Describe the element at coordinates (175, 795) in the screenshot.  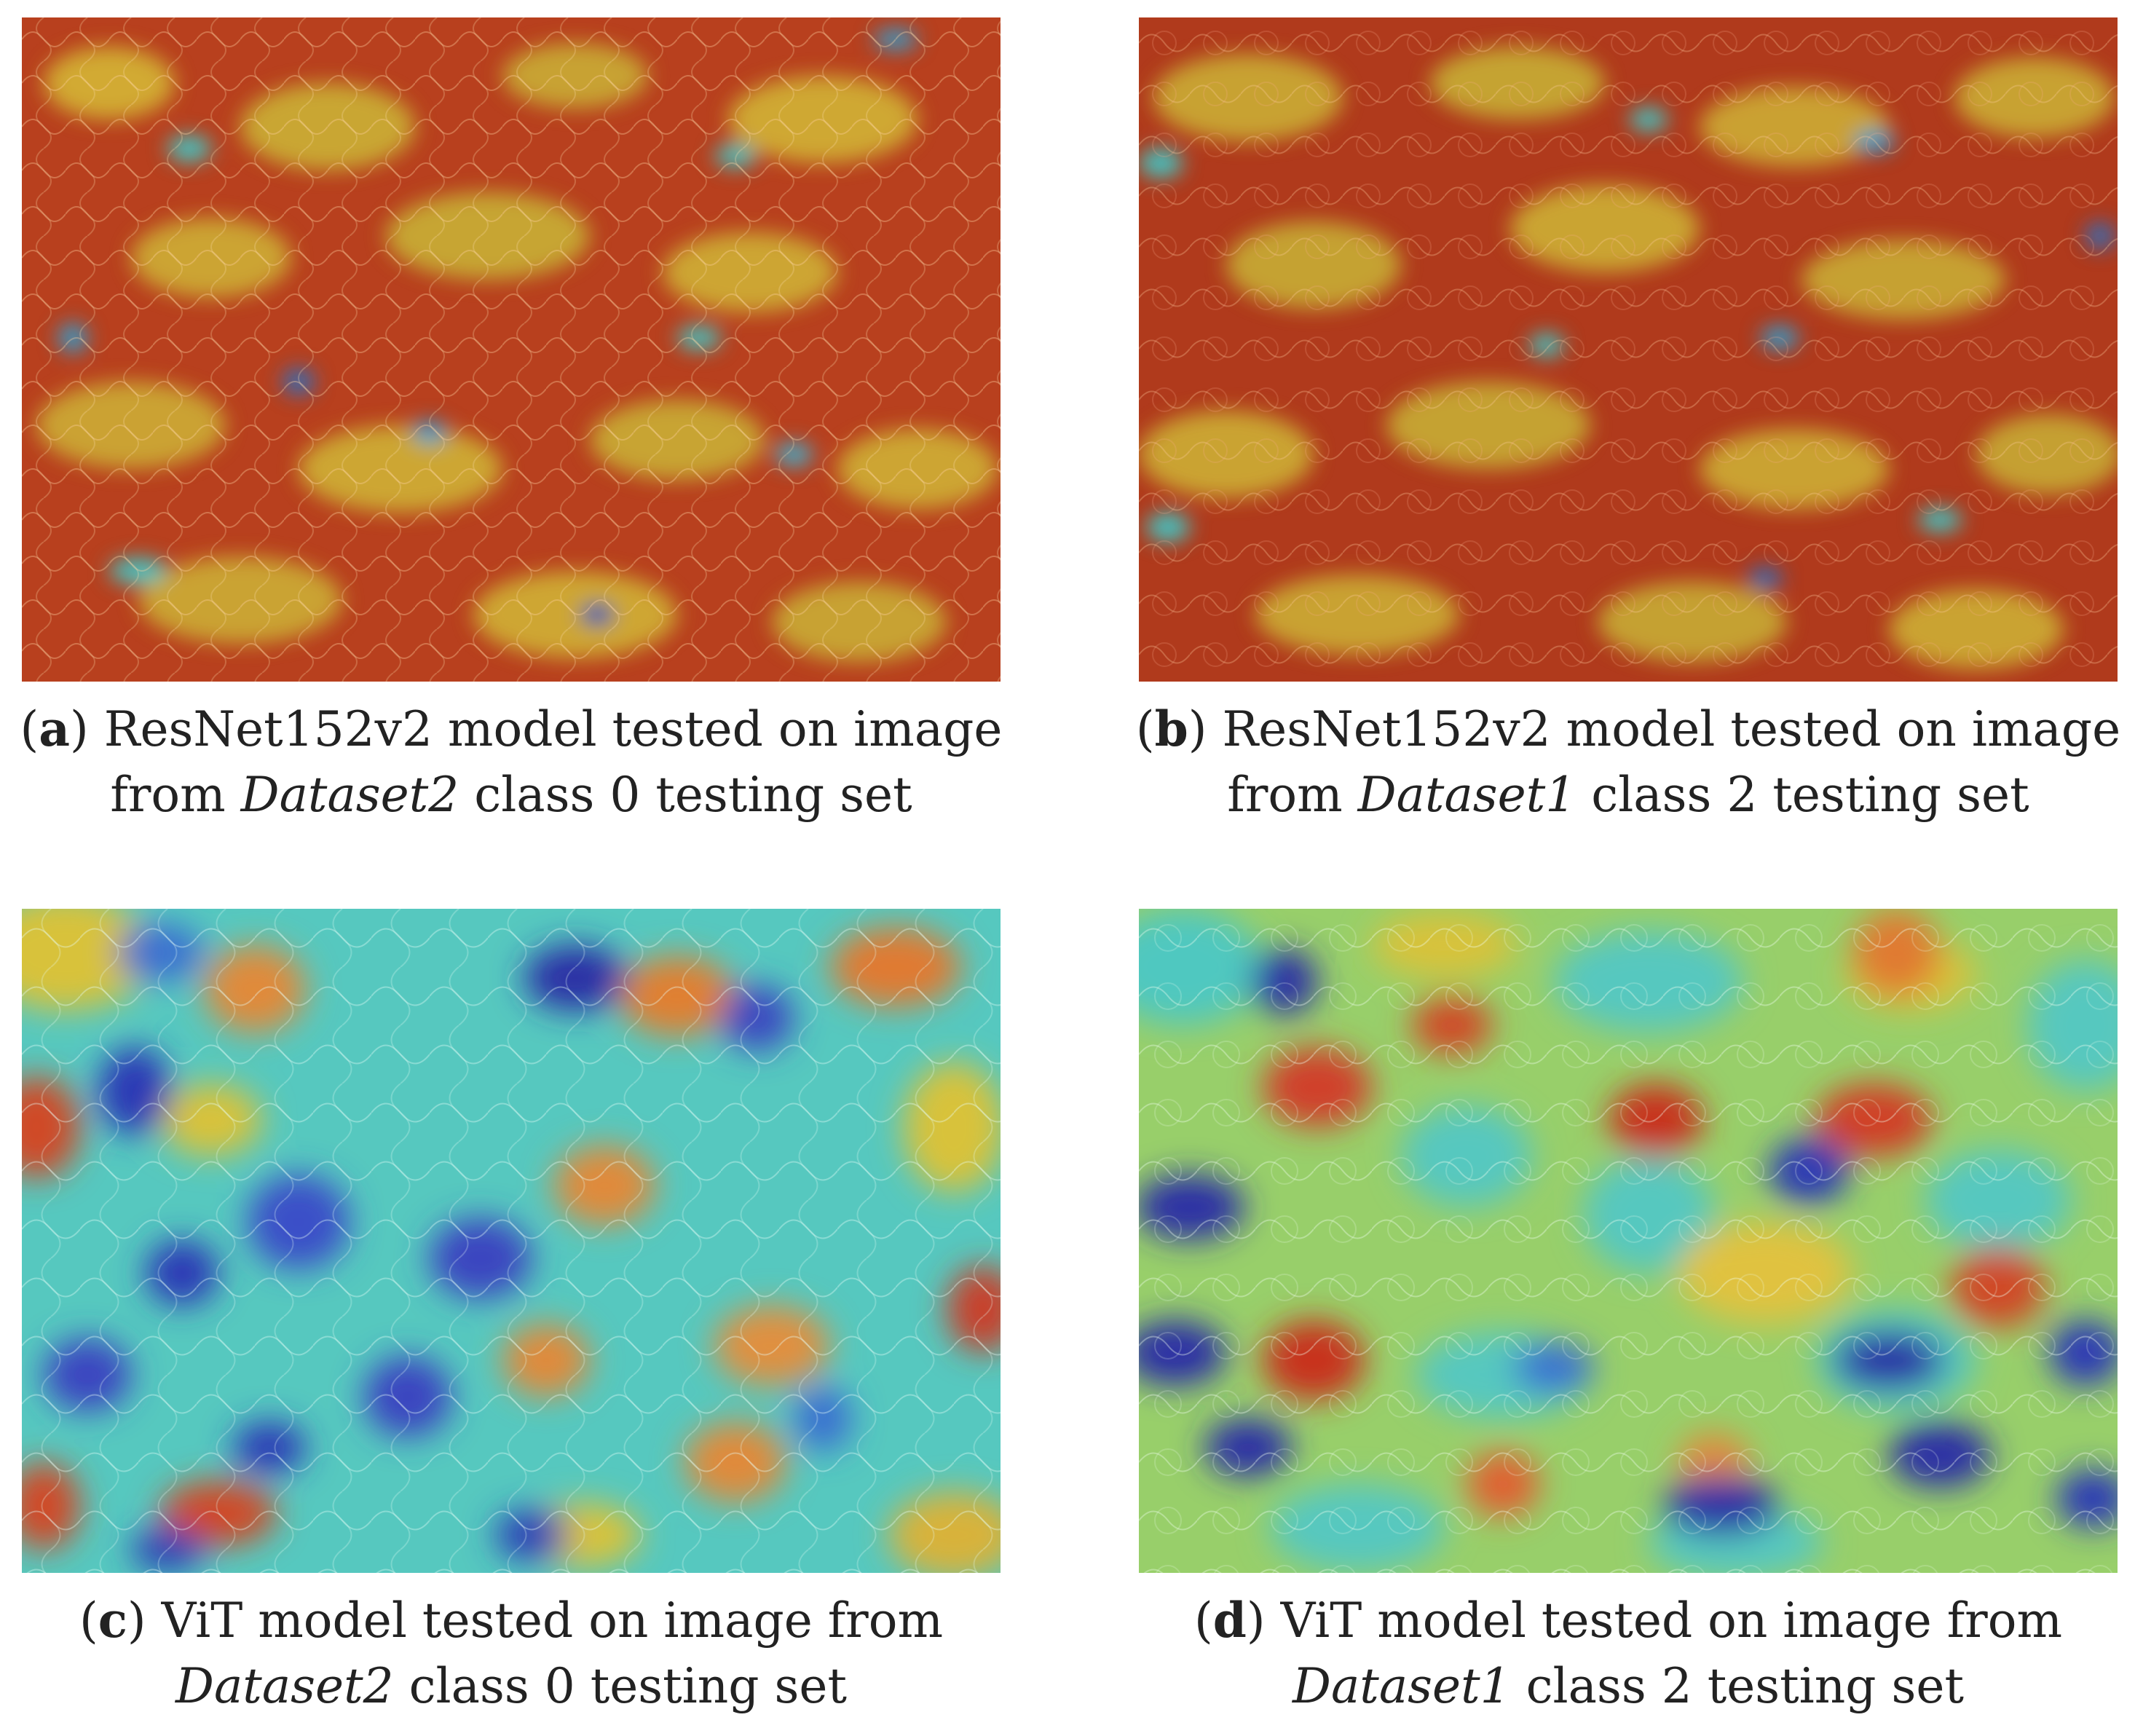
I see `caption-a-pre: from` at that location.